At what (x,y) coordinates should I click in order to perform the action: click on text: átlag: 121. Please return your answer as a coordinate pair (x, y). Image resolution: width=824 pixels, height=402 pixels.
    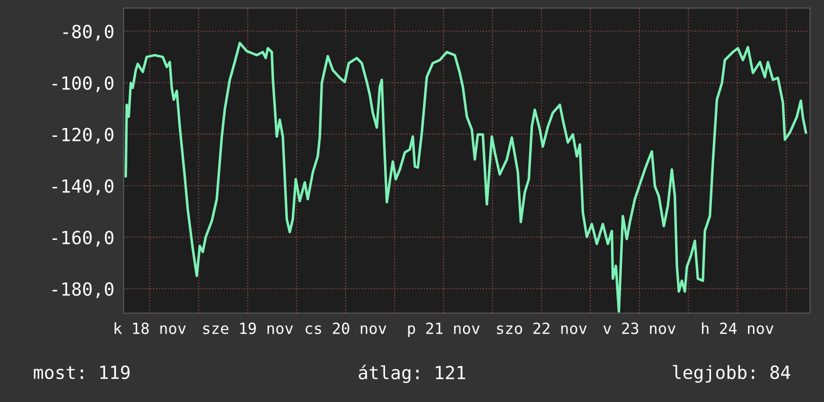
    Looking at the image, I should click on (412, 374).